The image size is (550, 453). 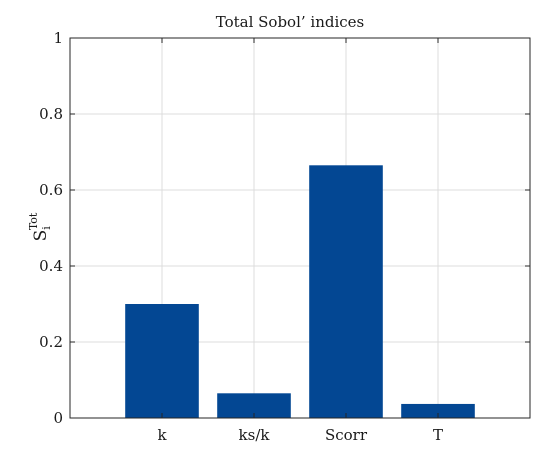 What do you see at coordinates (162, 435) in the screenshot?
I see `x-tick-label: k` at bounding box center [162, 435].